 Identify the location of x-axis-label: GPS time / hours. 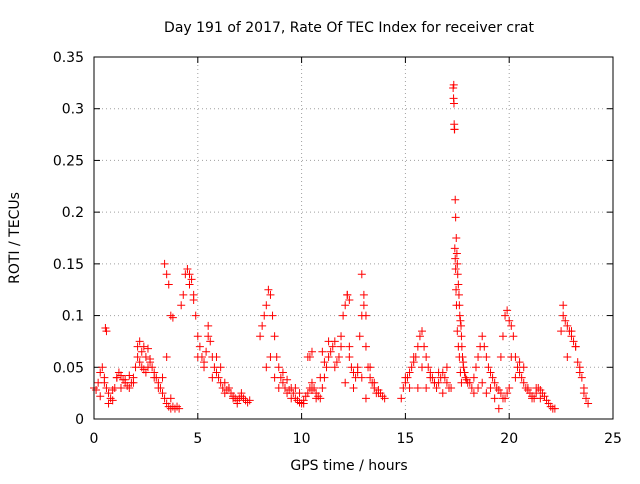
(348, 466).